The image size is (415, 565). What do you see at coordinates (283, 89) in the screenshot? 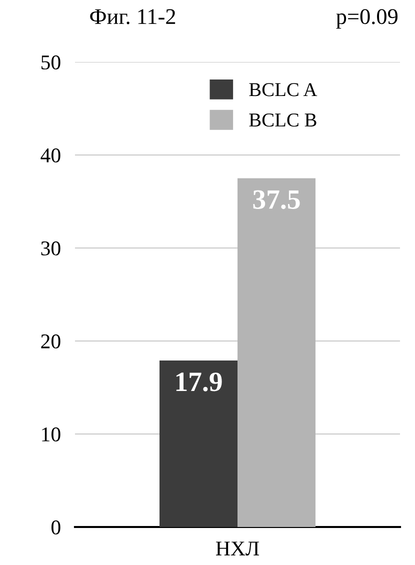
I see `legend-label: BCLC A` at bounding box center [283, 89].